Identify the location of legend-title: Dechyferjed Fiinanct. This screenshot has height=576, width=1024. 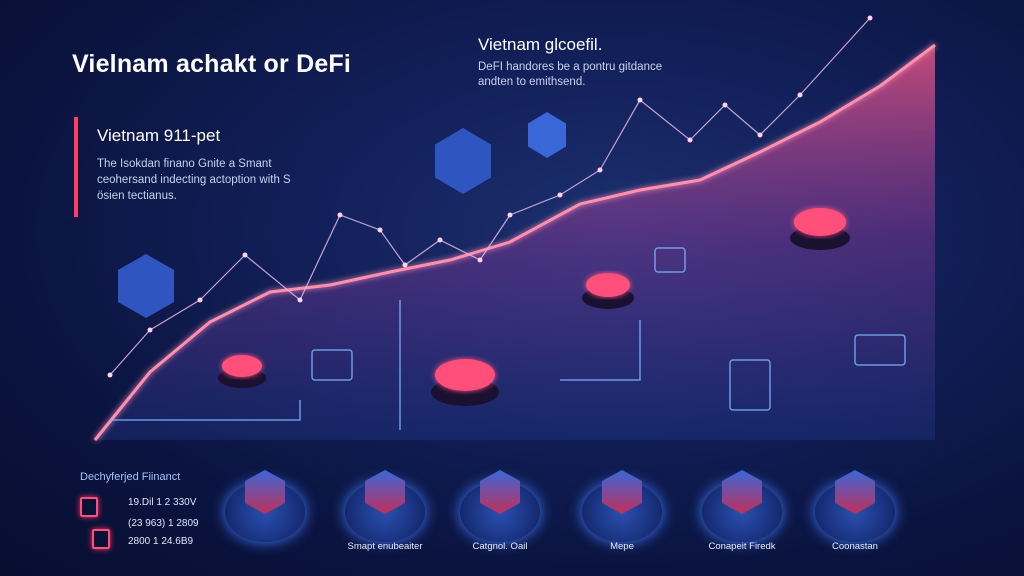
(130, 477).